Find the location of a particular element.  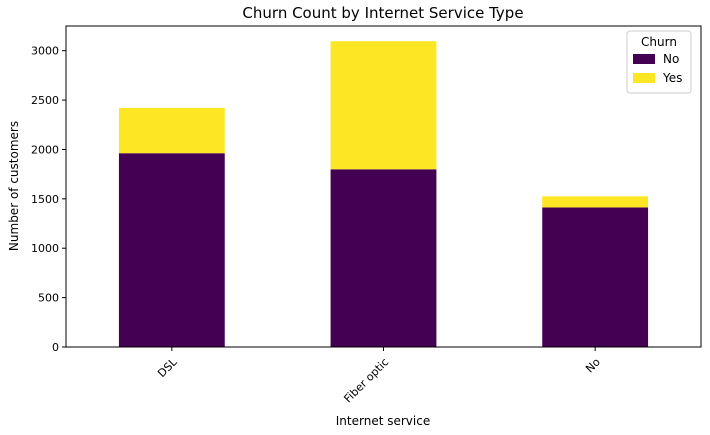

legend: Churn No Yes is located at coordinates (659, 62).